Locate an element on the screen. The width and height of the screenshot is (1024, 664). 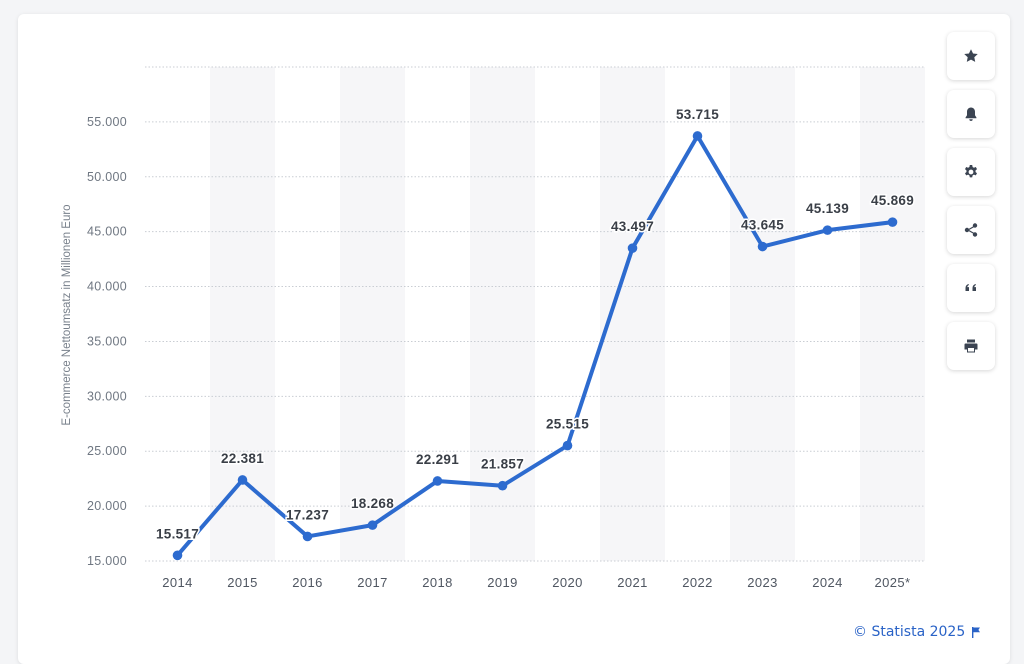
y-tick-label: 35.000 is located at coordinates (107, 341).